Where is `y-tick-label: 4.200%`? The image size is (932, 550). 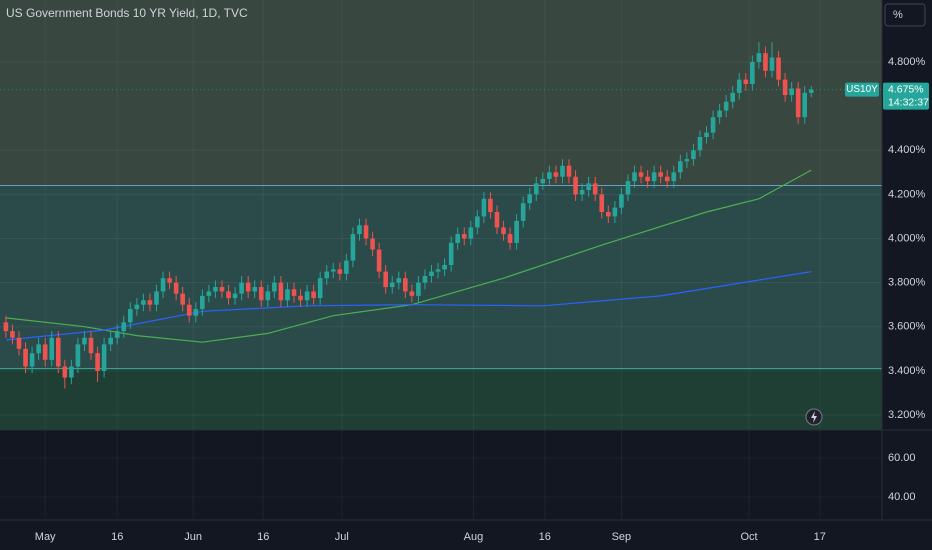
y-tick-label: 4.200% is located at coordinates (907, 194).